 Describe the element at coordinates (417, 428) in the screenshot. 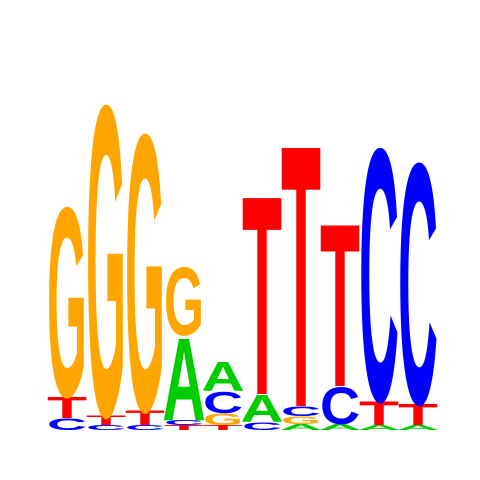

I see `logo-letter-a-pos10: A` at that location.